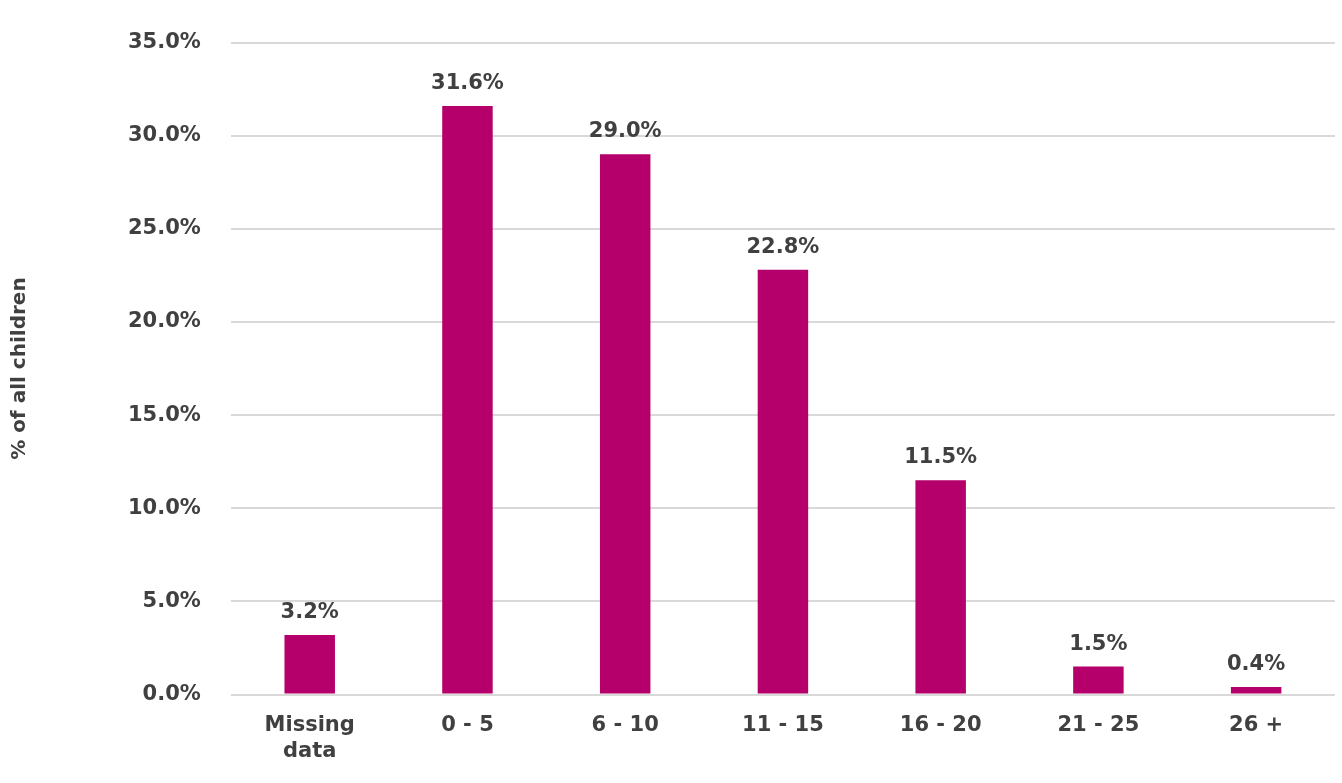  I want to click on y-tick-label: 0.0%, so click(171, 692).